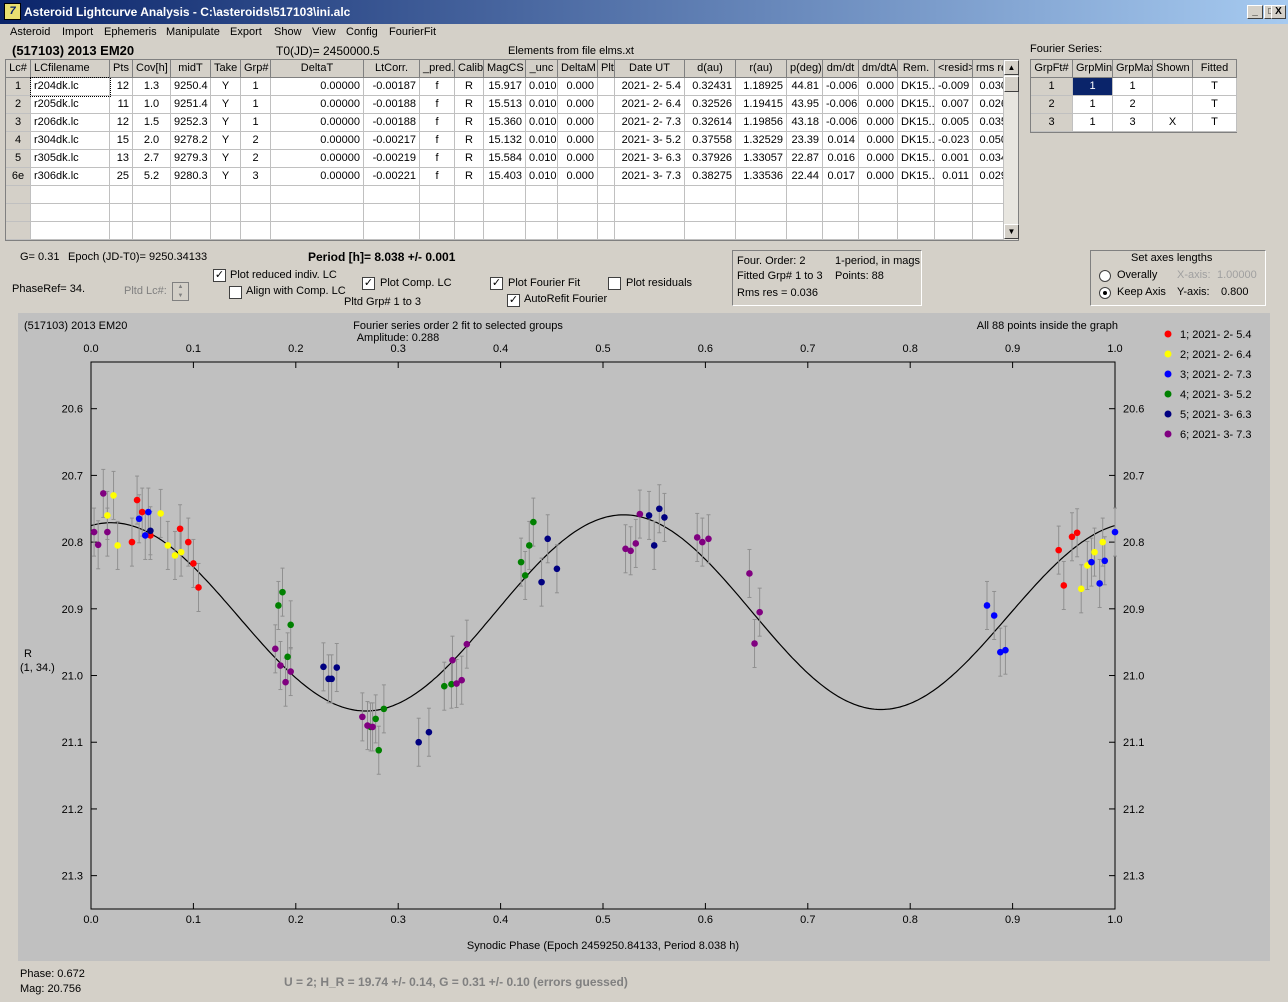  Describe the element at coordinates (180, 296) in the screenshot. I see `spin-down-icon: ▼` at that location.